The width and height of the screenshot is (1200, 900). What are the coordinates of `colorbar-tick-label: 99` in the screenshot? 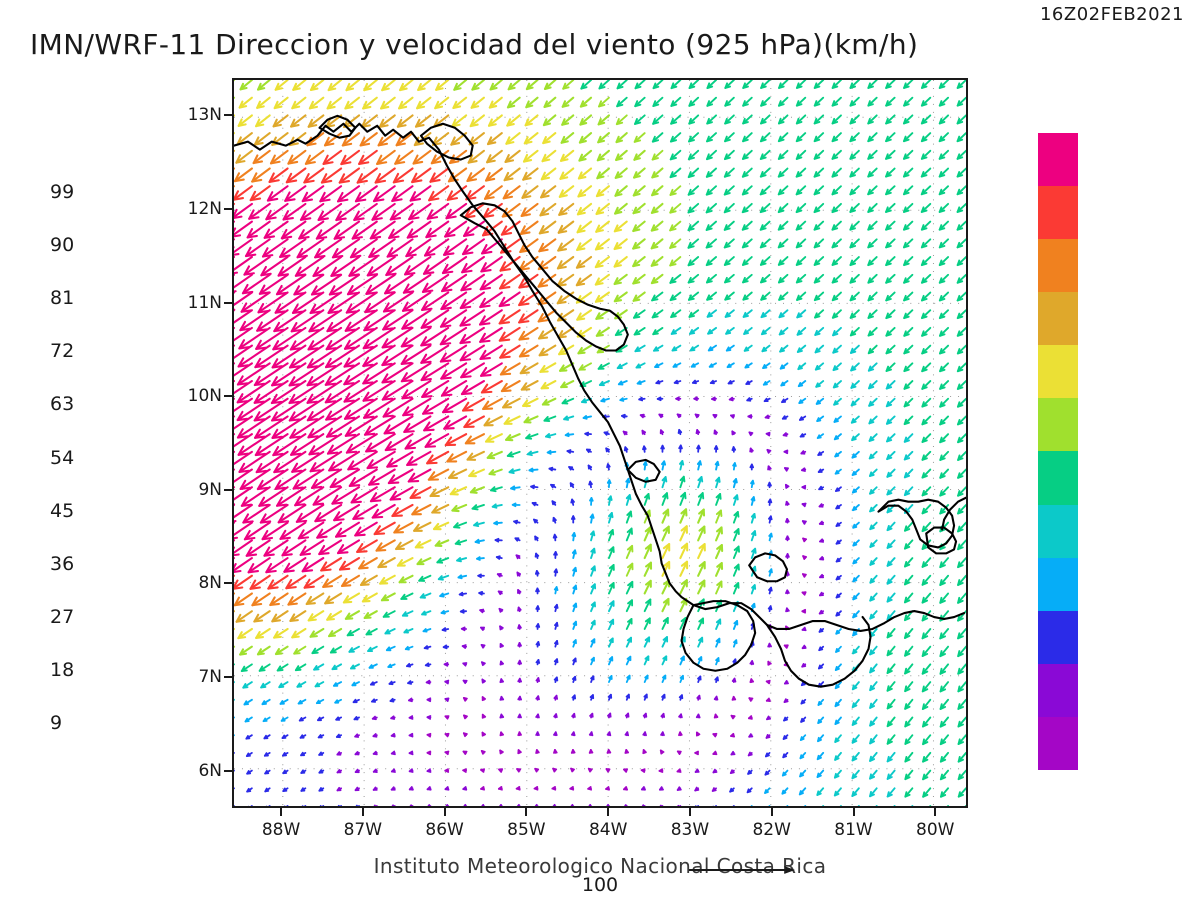 It's located at (62, 192).